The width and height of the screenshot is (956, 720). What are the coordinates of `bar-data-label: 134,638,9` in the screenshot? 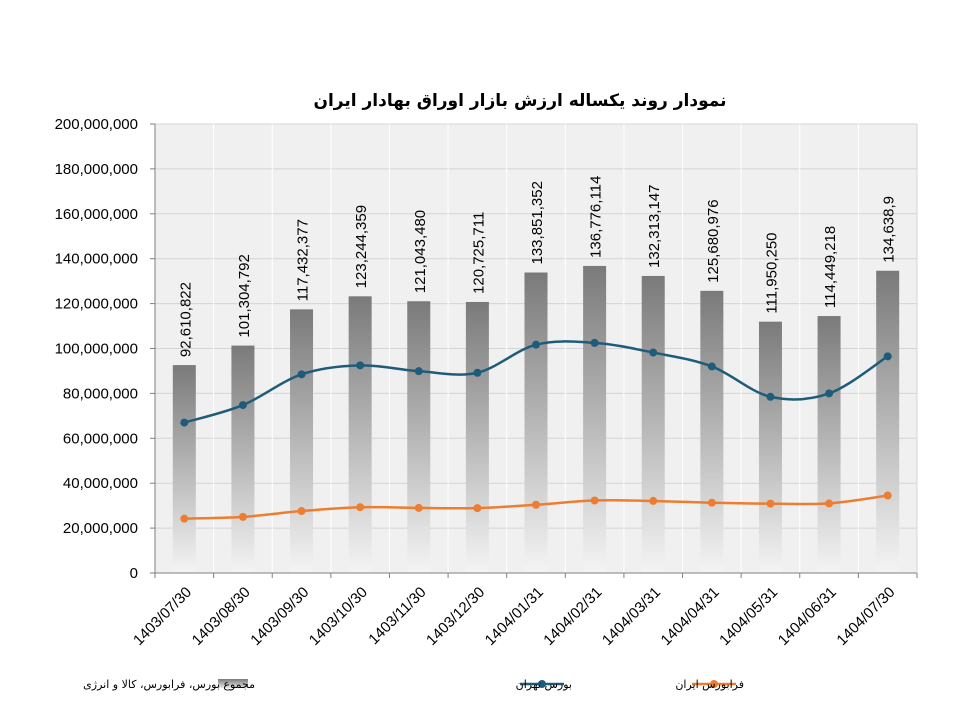 It's located at (889, 229).